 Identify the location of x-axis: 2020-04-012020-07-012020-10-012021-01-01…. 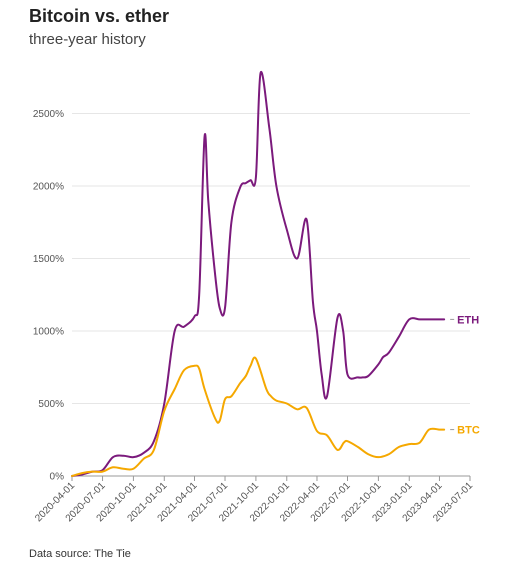
(254, 500).